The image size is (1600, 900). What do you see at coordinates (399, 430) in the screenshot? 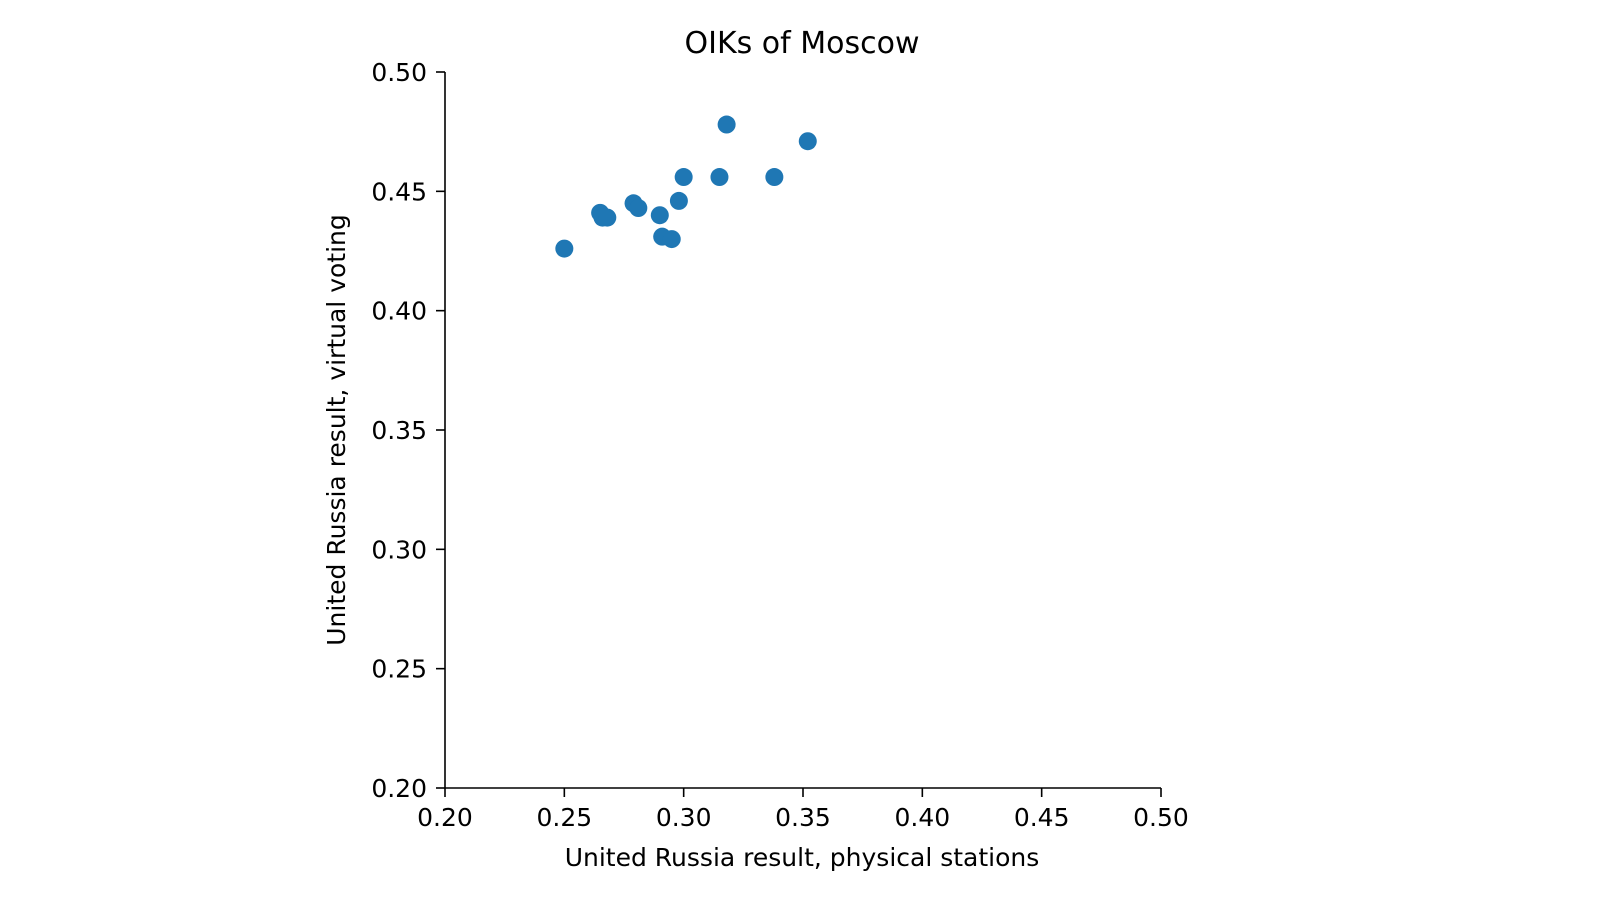
I see `y-tick-label: 0.35` at bounding box center [399, 430].